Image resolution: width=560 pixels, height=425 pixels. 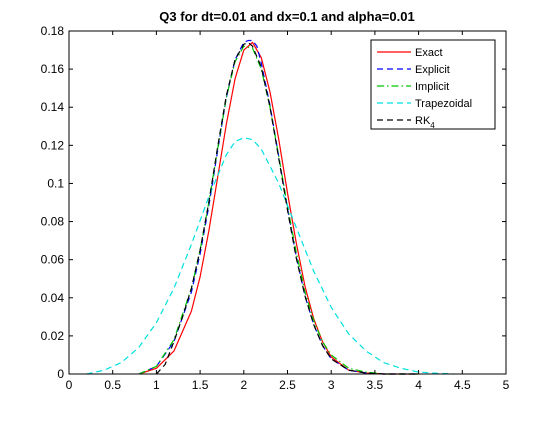 What do you see at coordinates (53, 107) in the screenshot?
I see `y-tick-label: 0.14` at bounding box center [53, 107].